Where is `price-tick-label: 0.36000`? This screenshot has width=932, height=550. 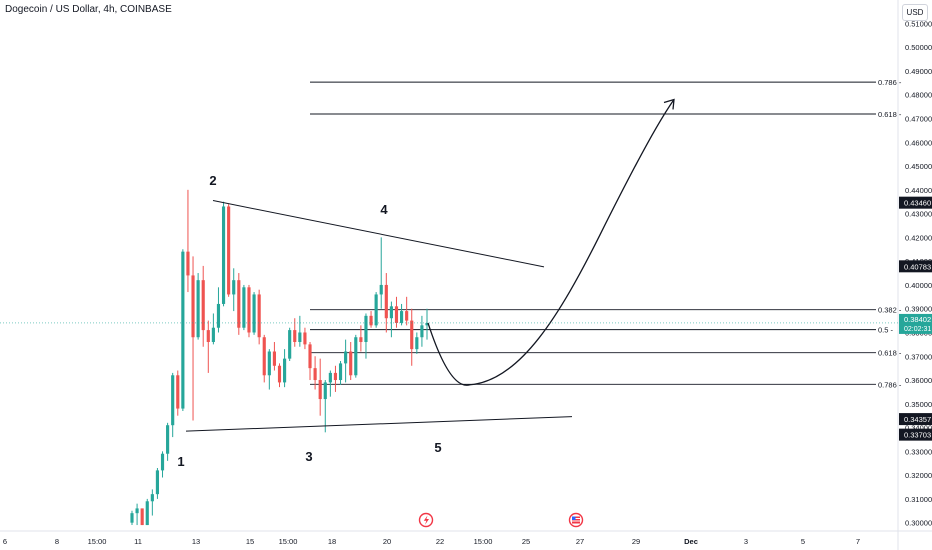
price-tick-label: 0.36000 is located at coordinates (918, 380).